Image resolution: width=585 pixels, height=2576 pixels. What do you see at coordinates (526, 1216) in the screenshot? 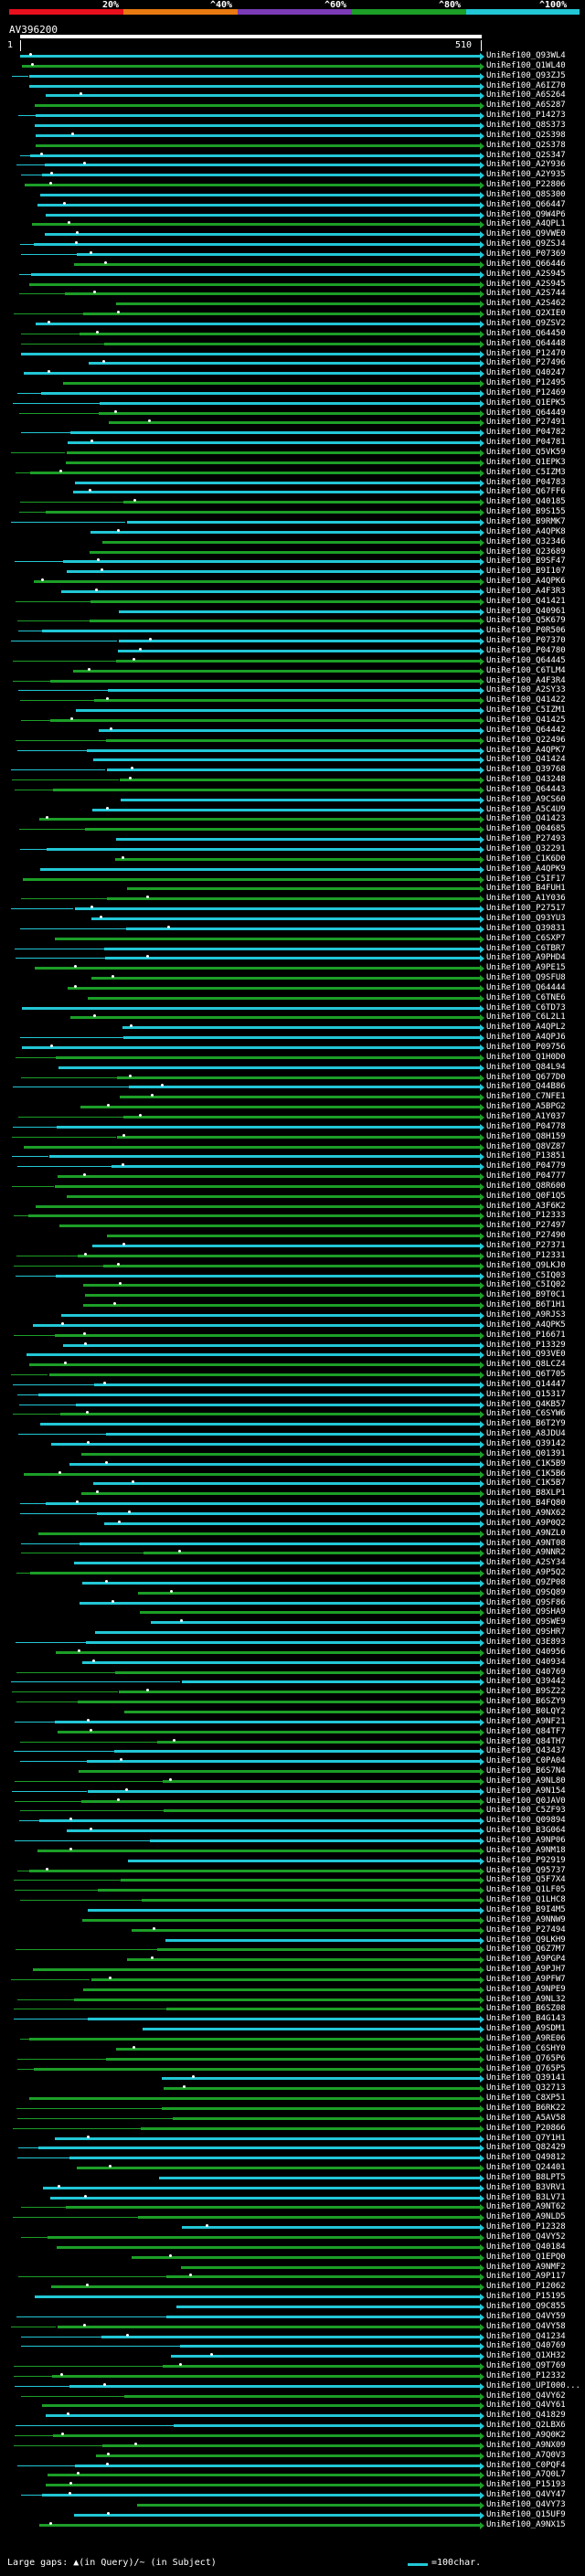
I see `hit-id-link: UniRef100_P12333` at bounding box center [526, 1216].